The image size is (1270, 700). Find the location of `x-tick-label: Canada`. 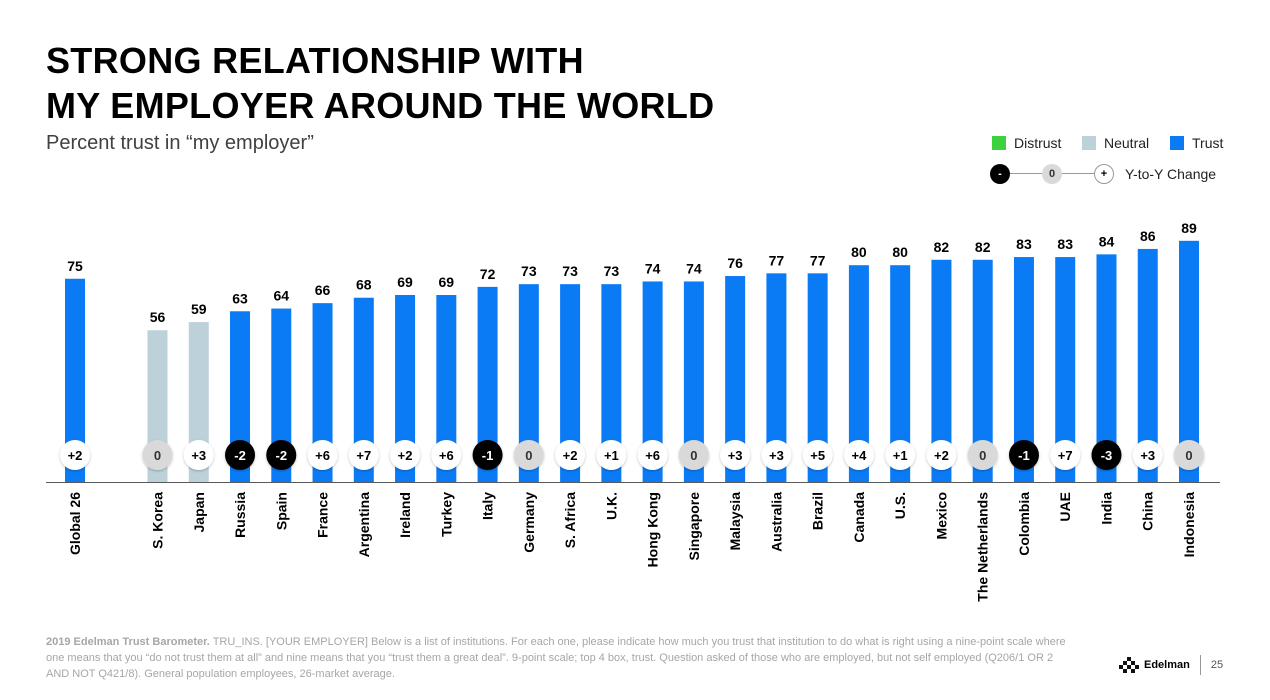

x-tick-label: Canada is located at coordinates (859, 517).